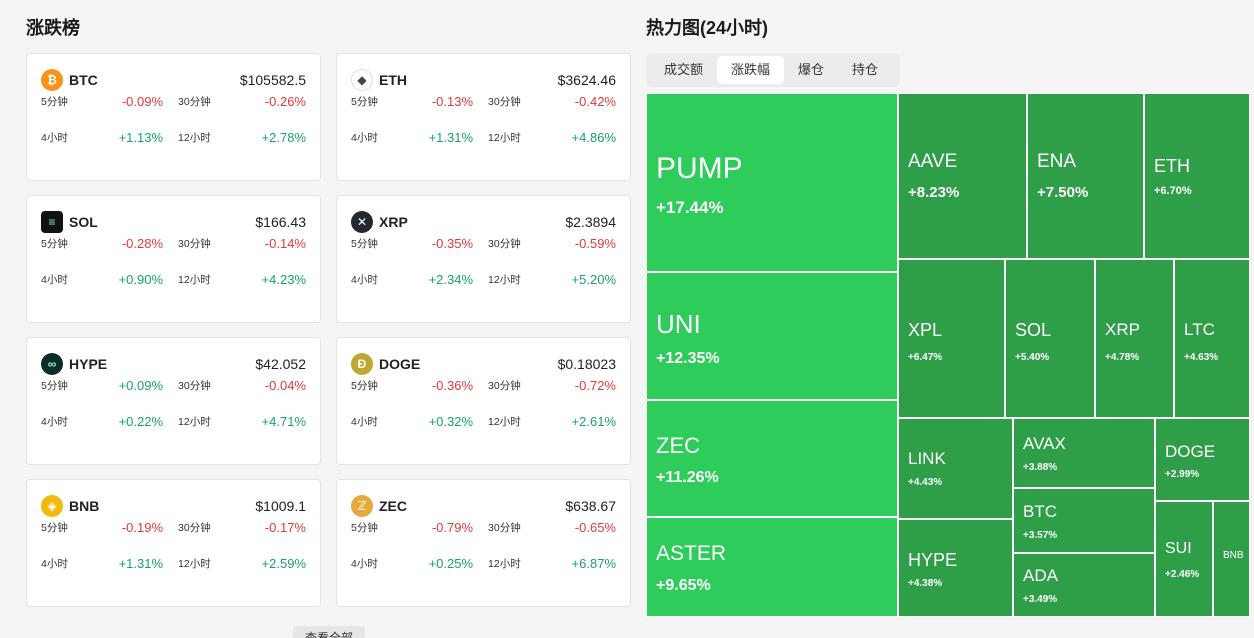 The width and height of the screenshot is (1254, 638). I want to click on heatmap-cell-sol: SOL +5.40%, so click(1050, 338).